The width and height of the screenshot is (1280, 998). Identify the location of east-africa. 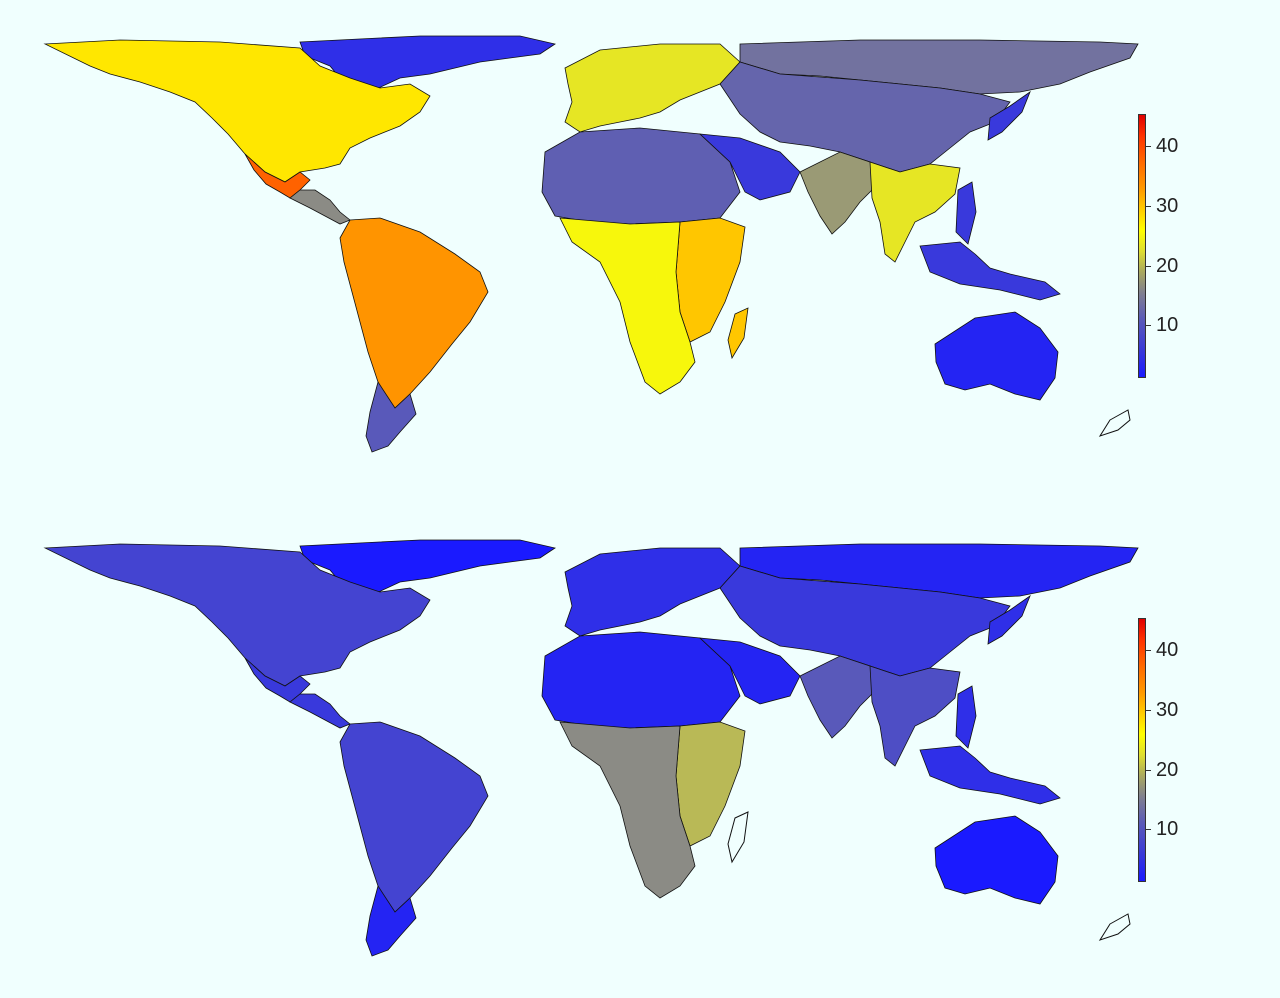
(710, 784).